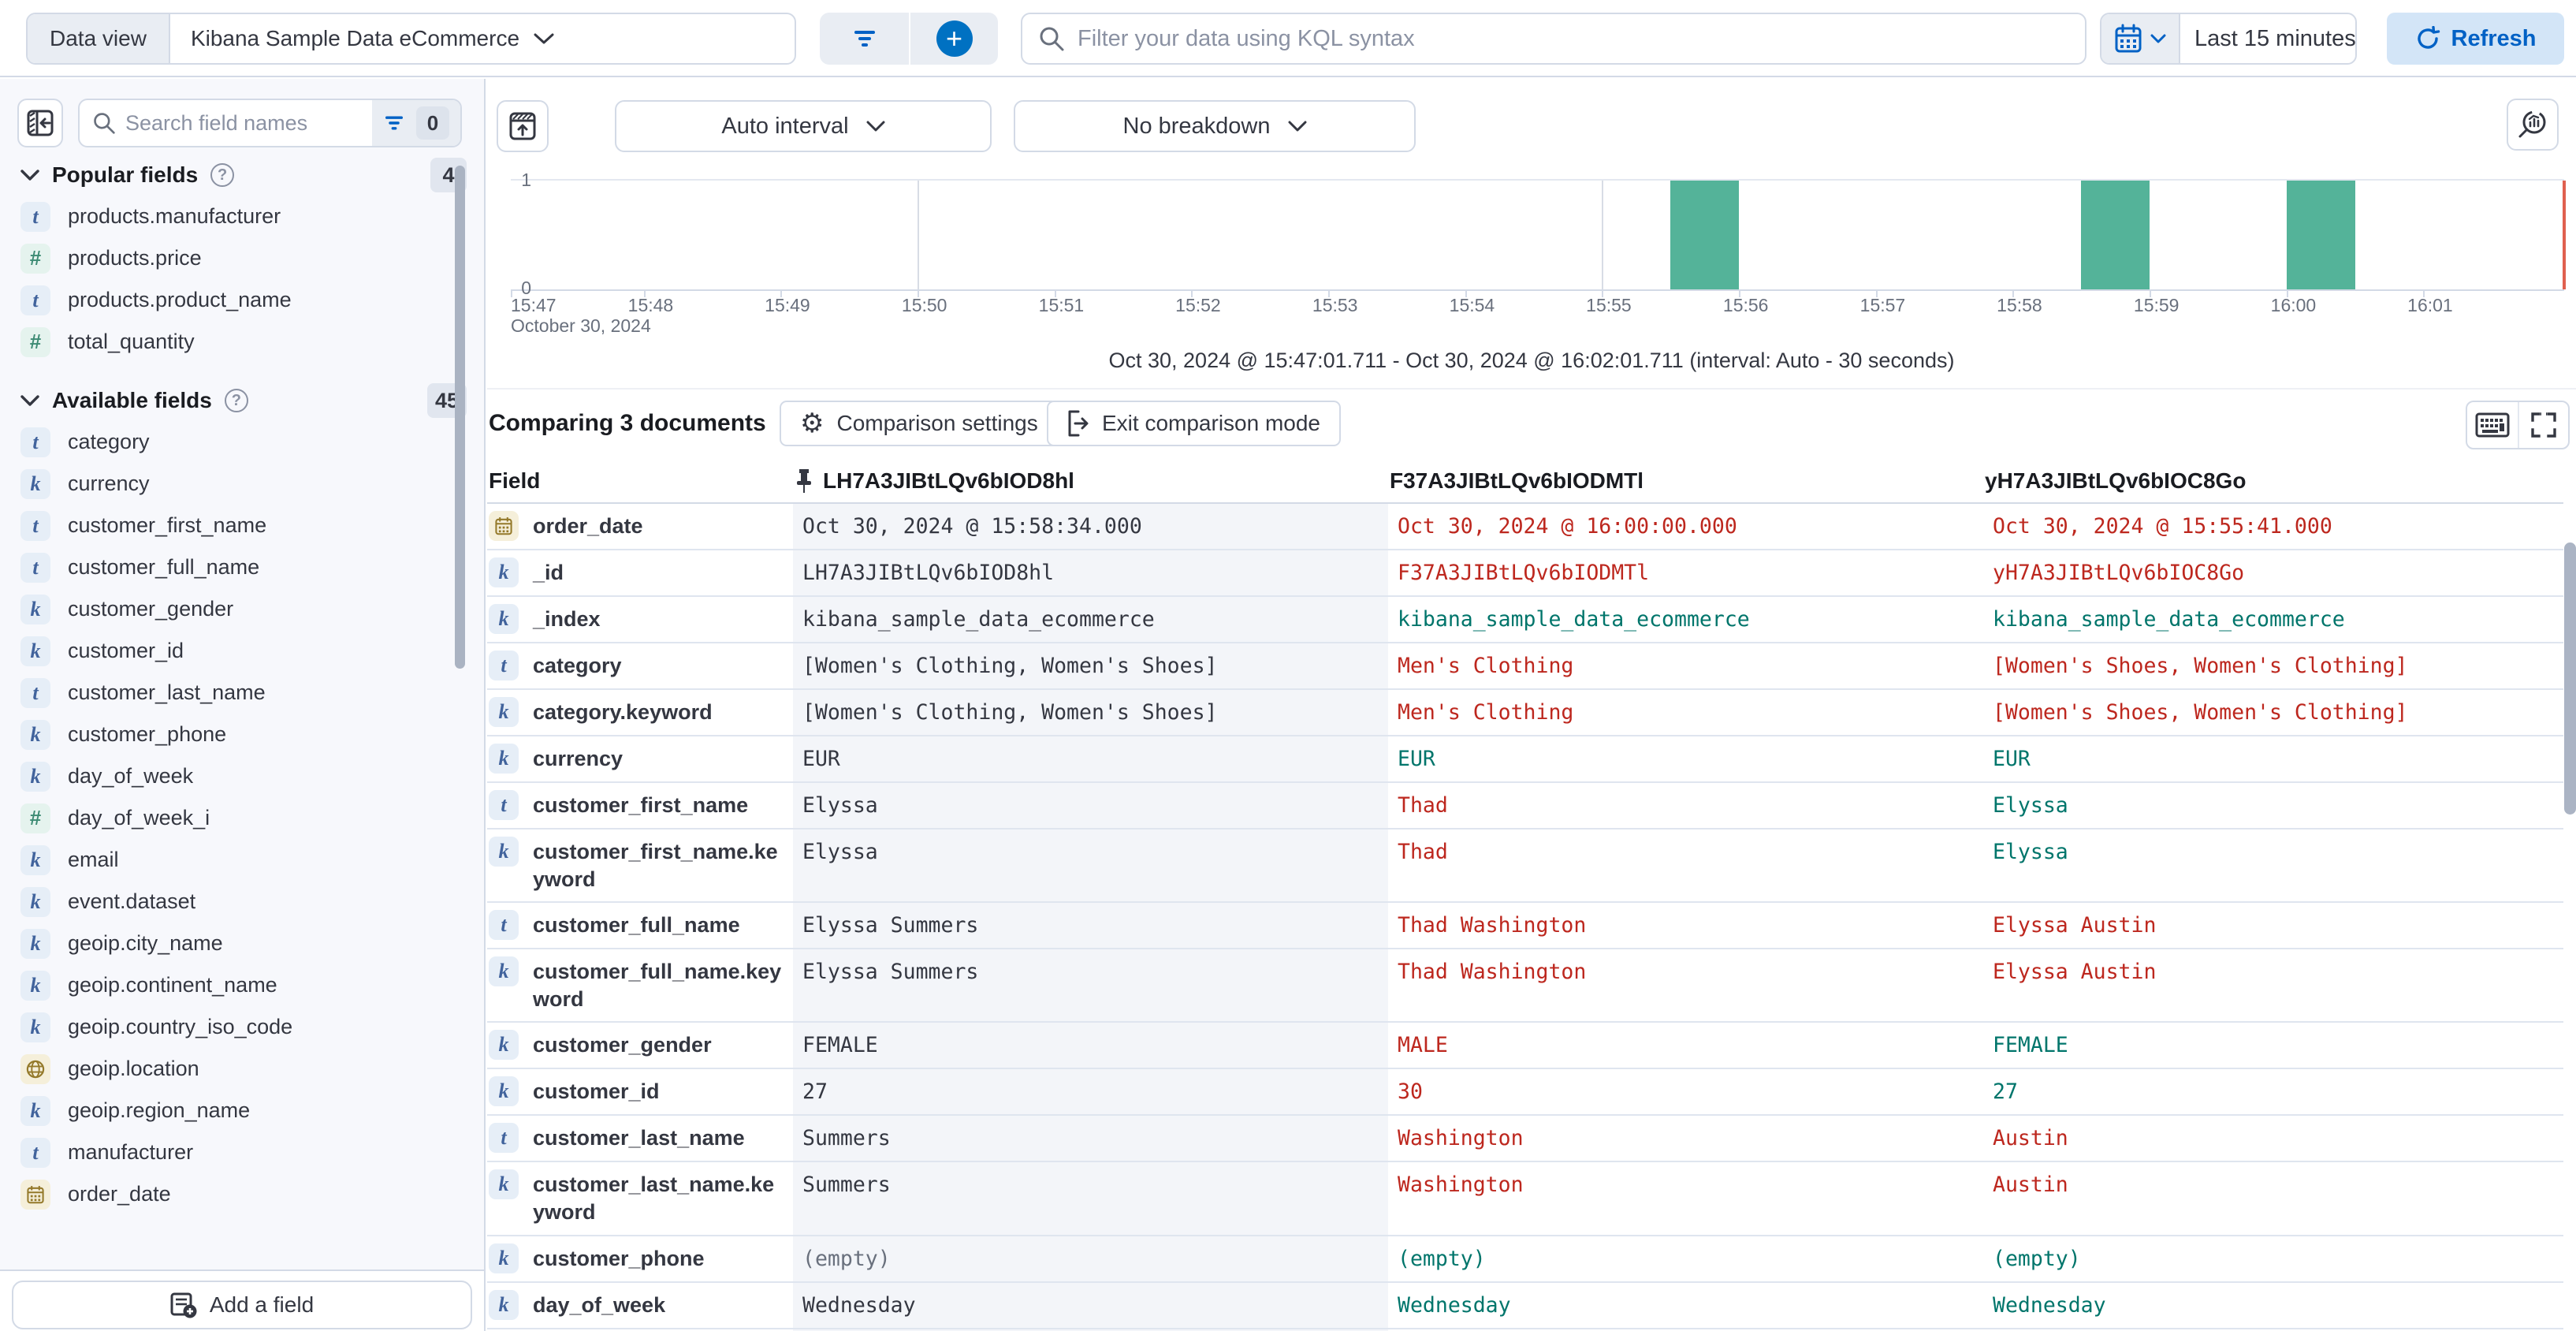 Image resolution: width=2576 pixels, height=1331 pixels. Describe the element at coordinates (1486, 712) in the screenshot. I see `doc-2-value: Men's Clothing` at that location.